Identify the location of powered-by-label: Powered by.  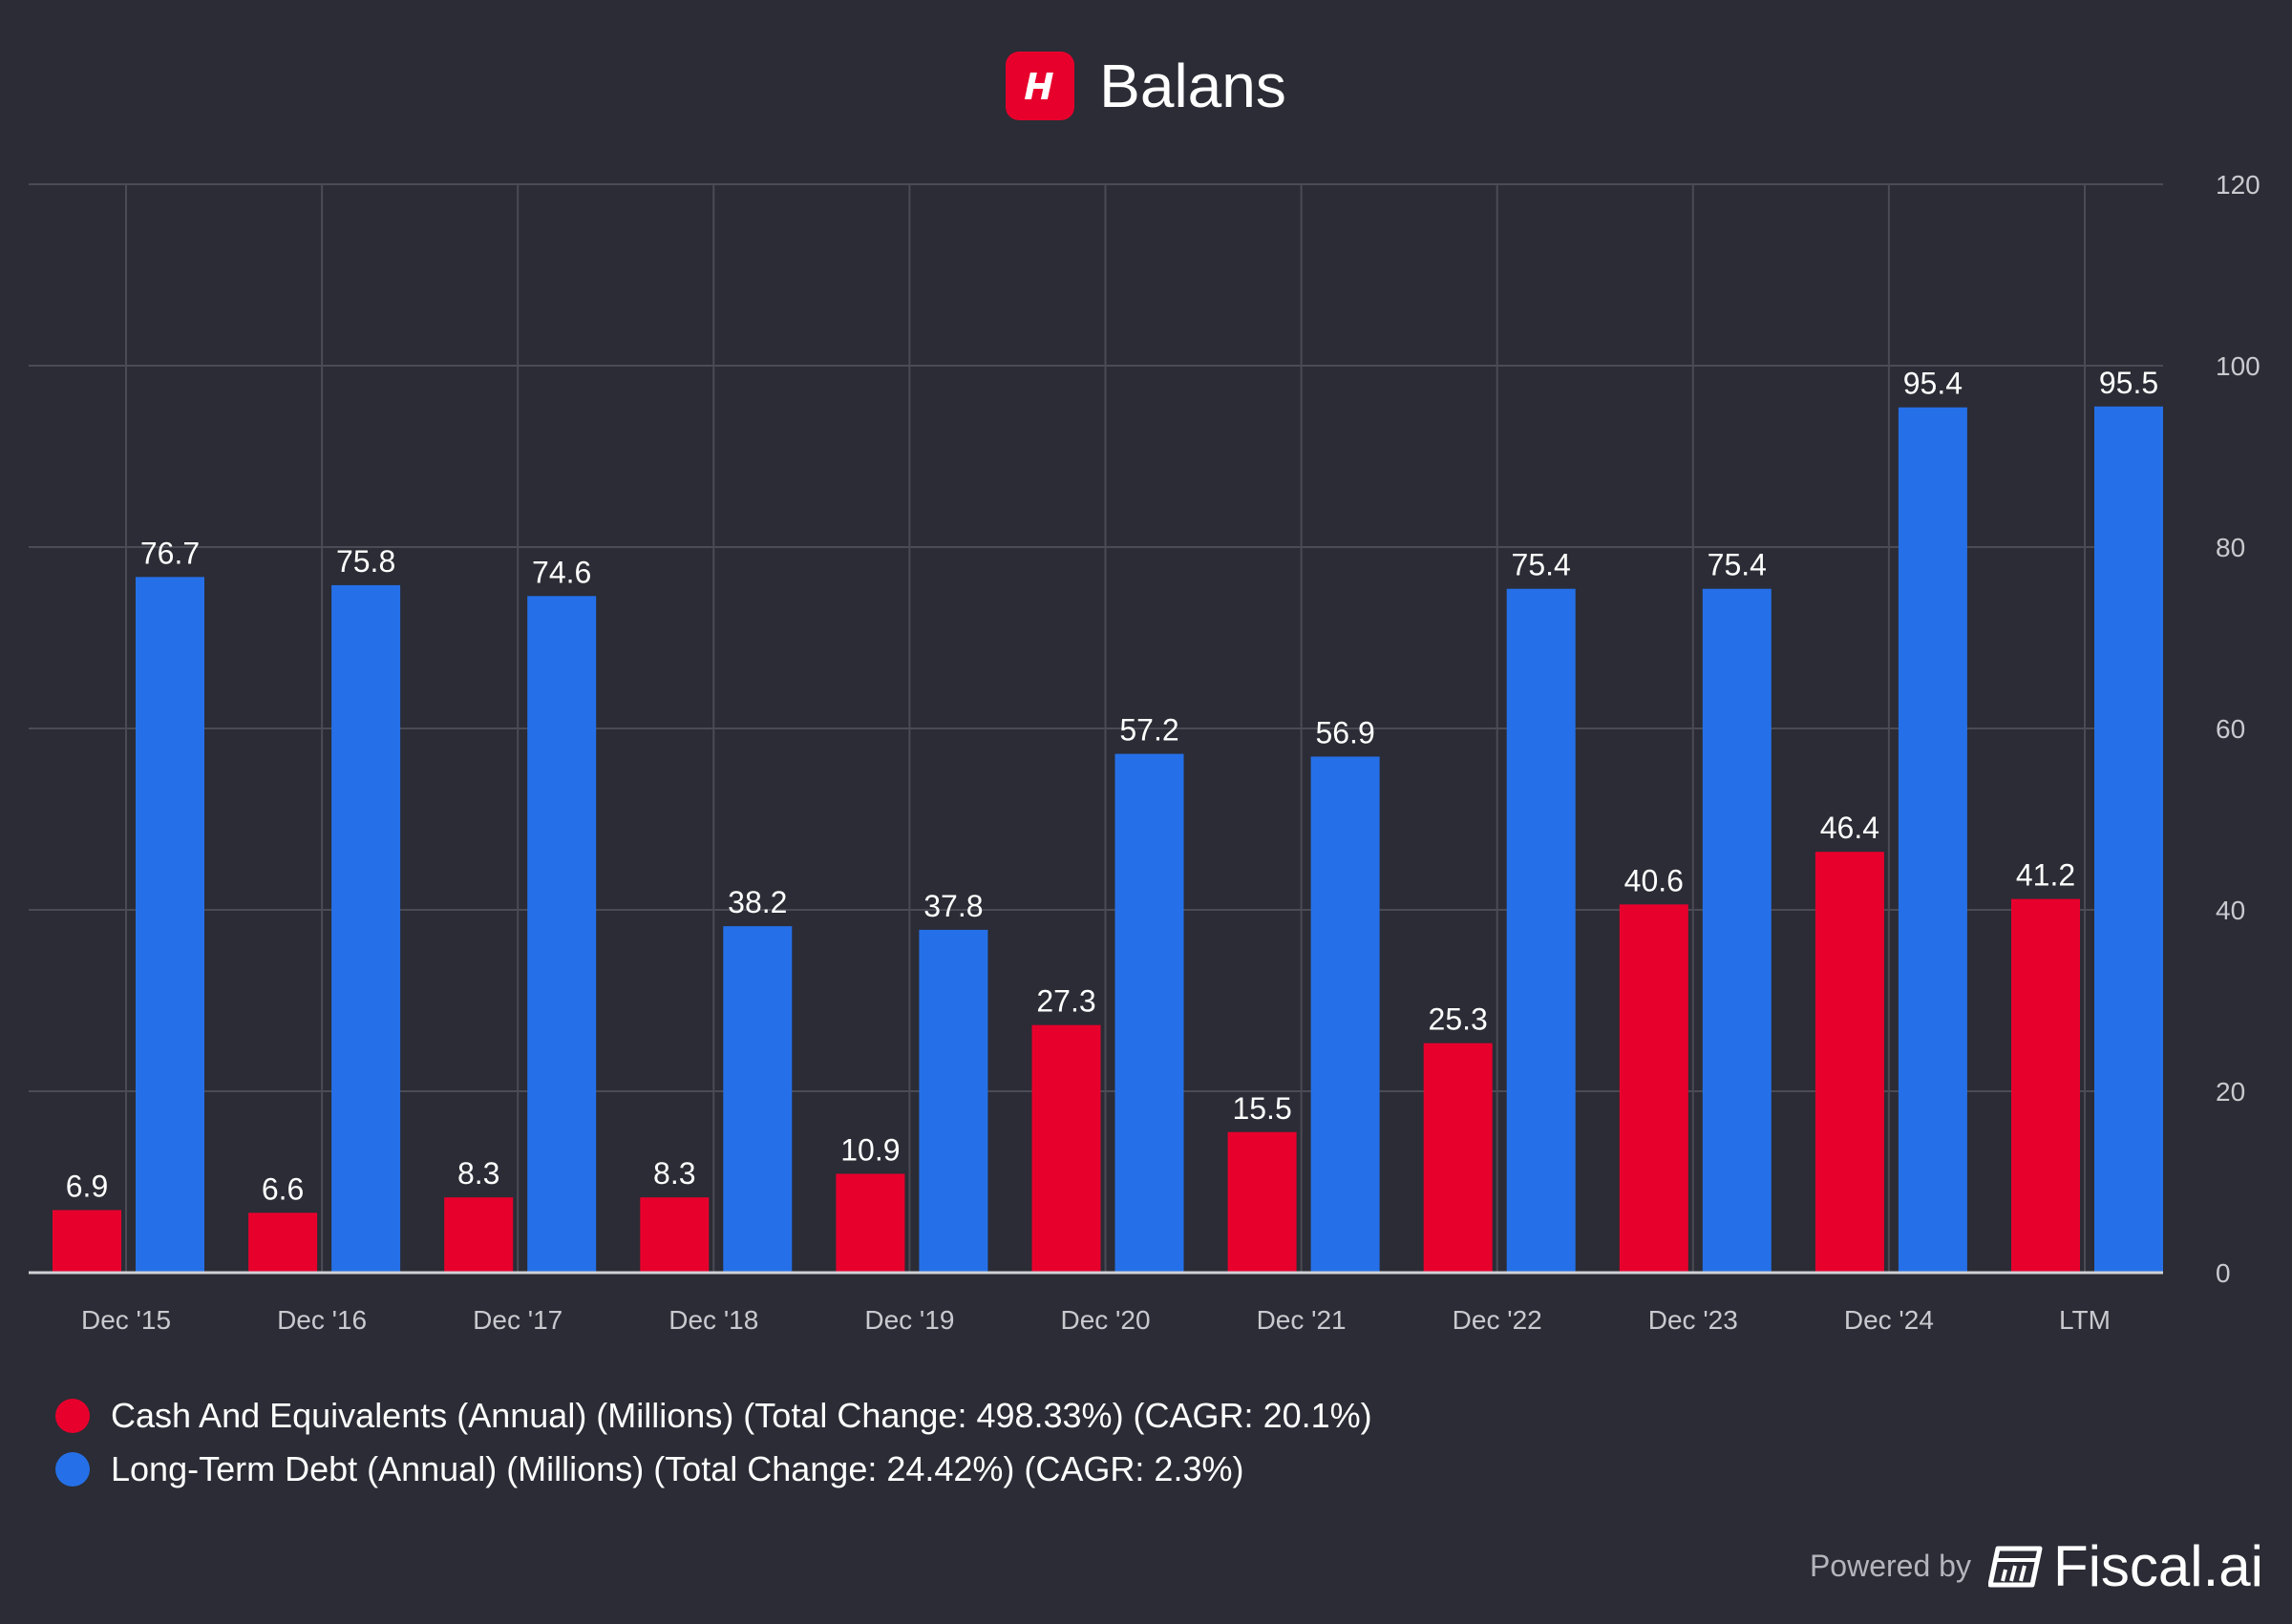
(1890, 1566).